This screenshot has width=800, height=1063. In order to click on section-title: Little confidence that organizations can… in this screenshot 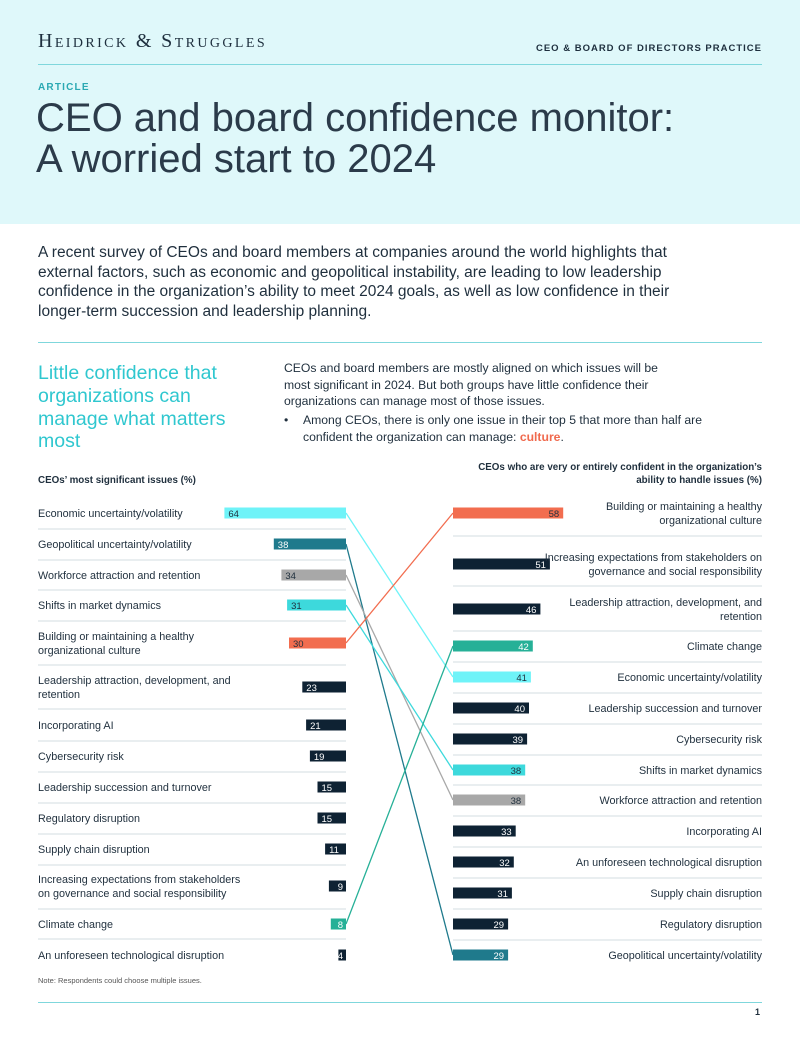, I will do `click(132, 407)`.